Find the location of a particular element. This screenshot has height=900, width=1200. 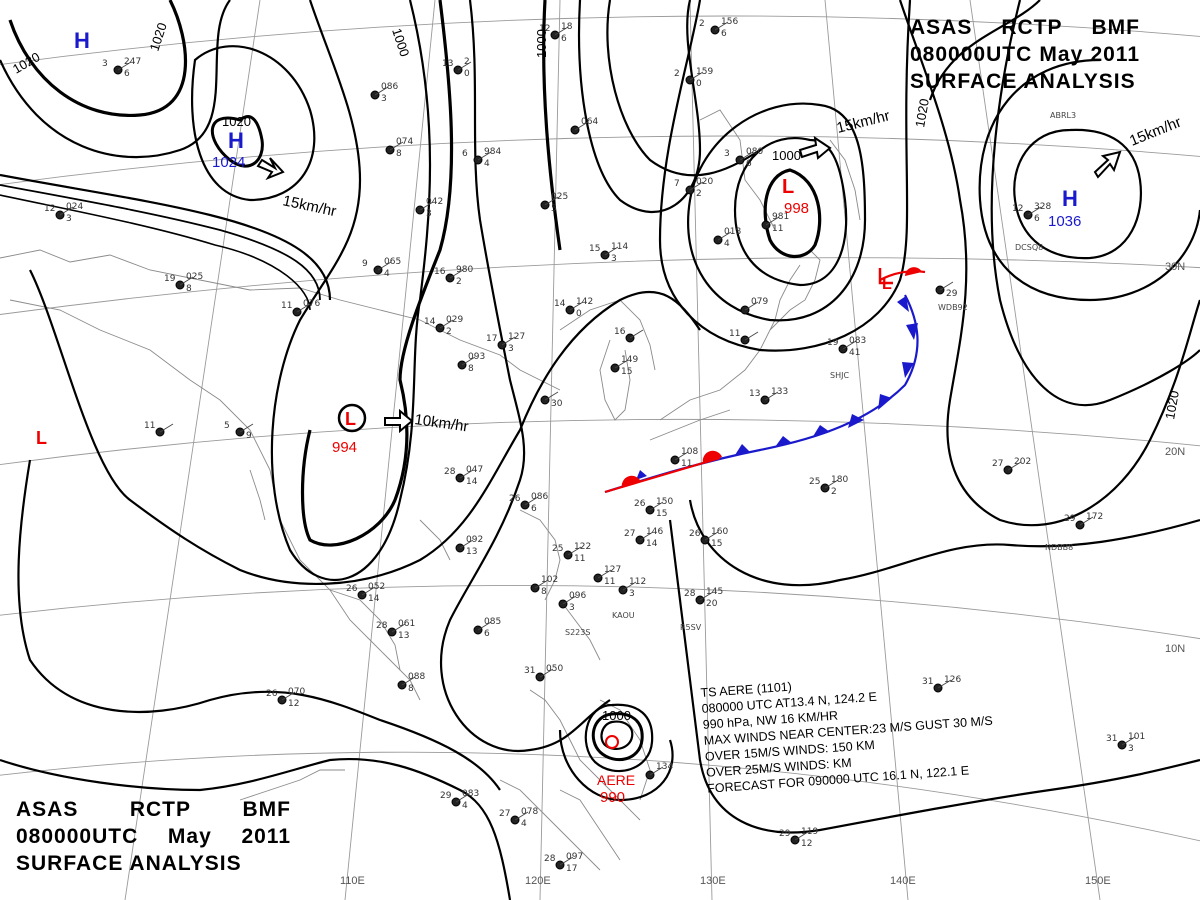

station-temp: 2 is located at coordinates (702, 24).